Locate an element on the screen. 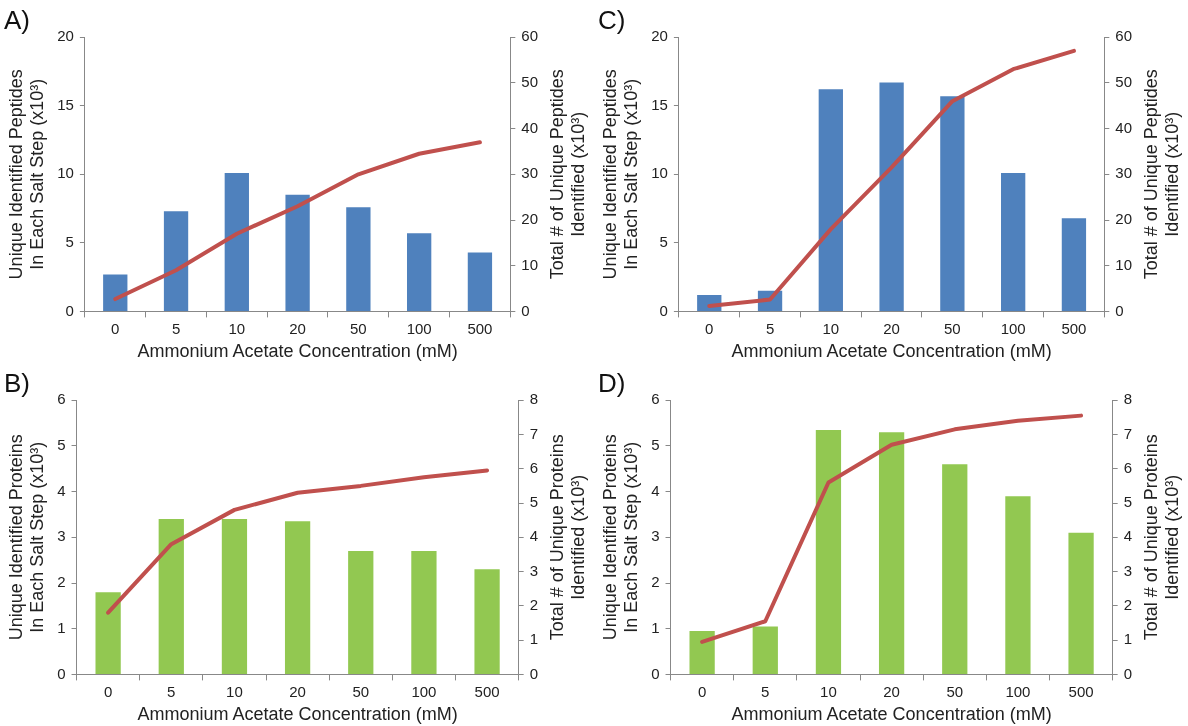 The width and height of the screenshot is (1188, 726). chart-title: B) is located at coordinates (17, 382).